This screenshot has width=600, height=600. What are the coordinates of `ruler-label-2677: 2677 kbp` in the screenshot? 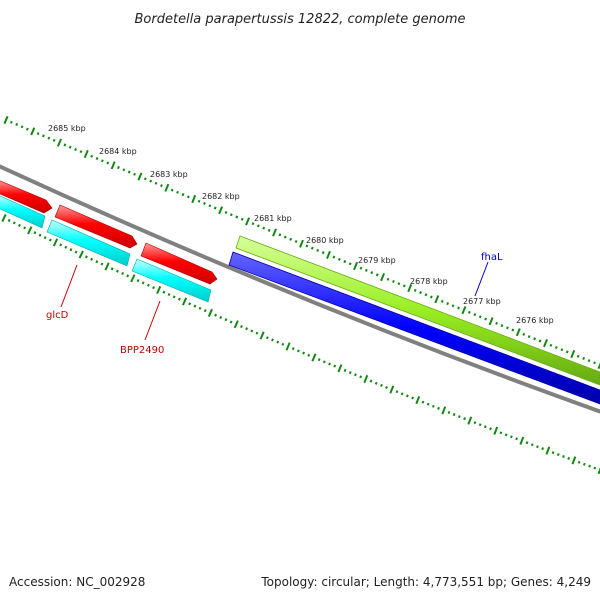 It's located at (482, 301).